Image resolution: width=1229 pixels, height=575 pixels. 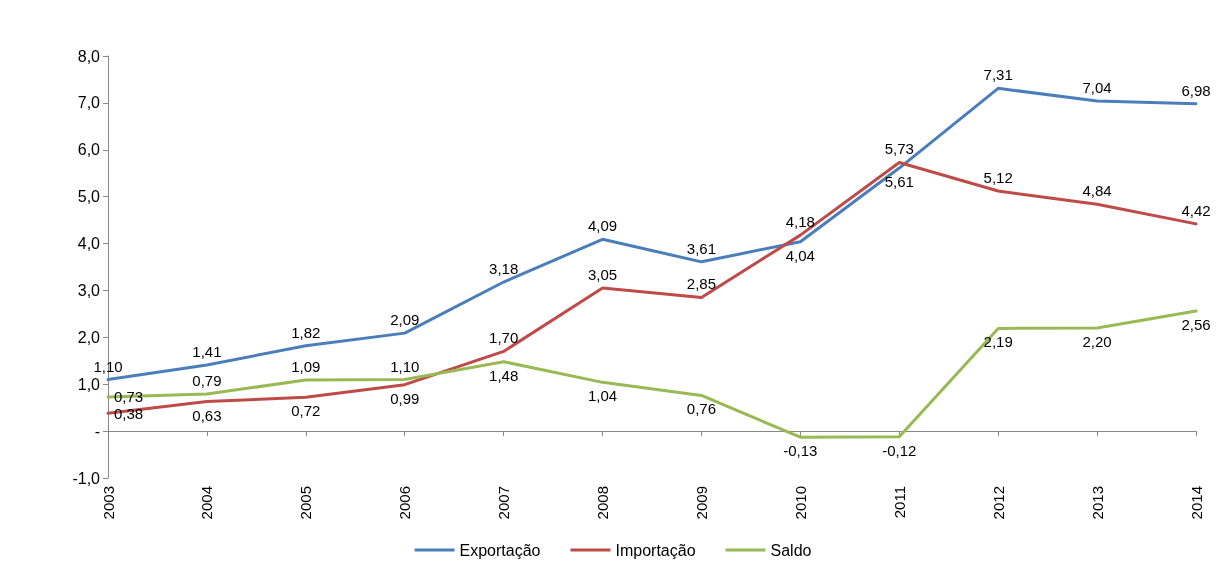 What do you see at coordinates (207, 351) in the screenshot?
I see `data-label: 1,41` at bounding box center [207, 351].